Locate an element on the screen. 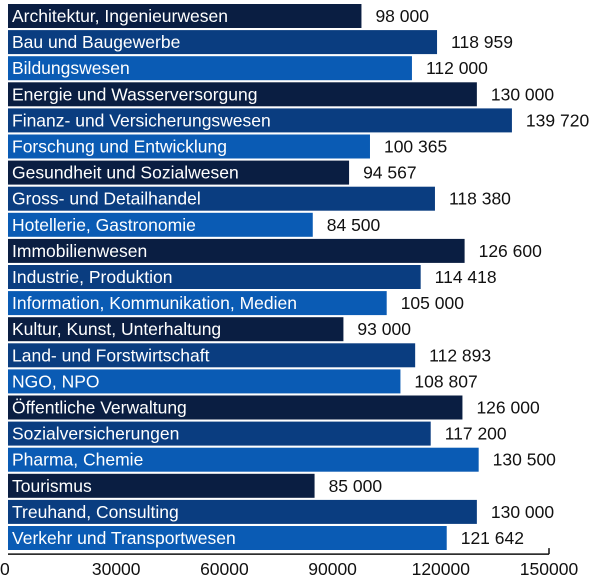 The height and width of the screenshot is (585, 603). bar-row: Verkehr und Transportwesen 121 642 is located at coordinates (266, 538).